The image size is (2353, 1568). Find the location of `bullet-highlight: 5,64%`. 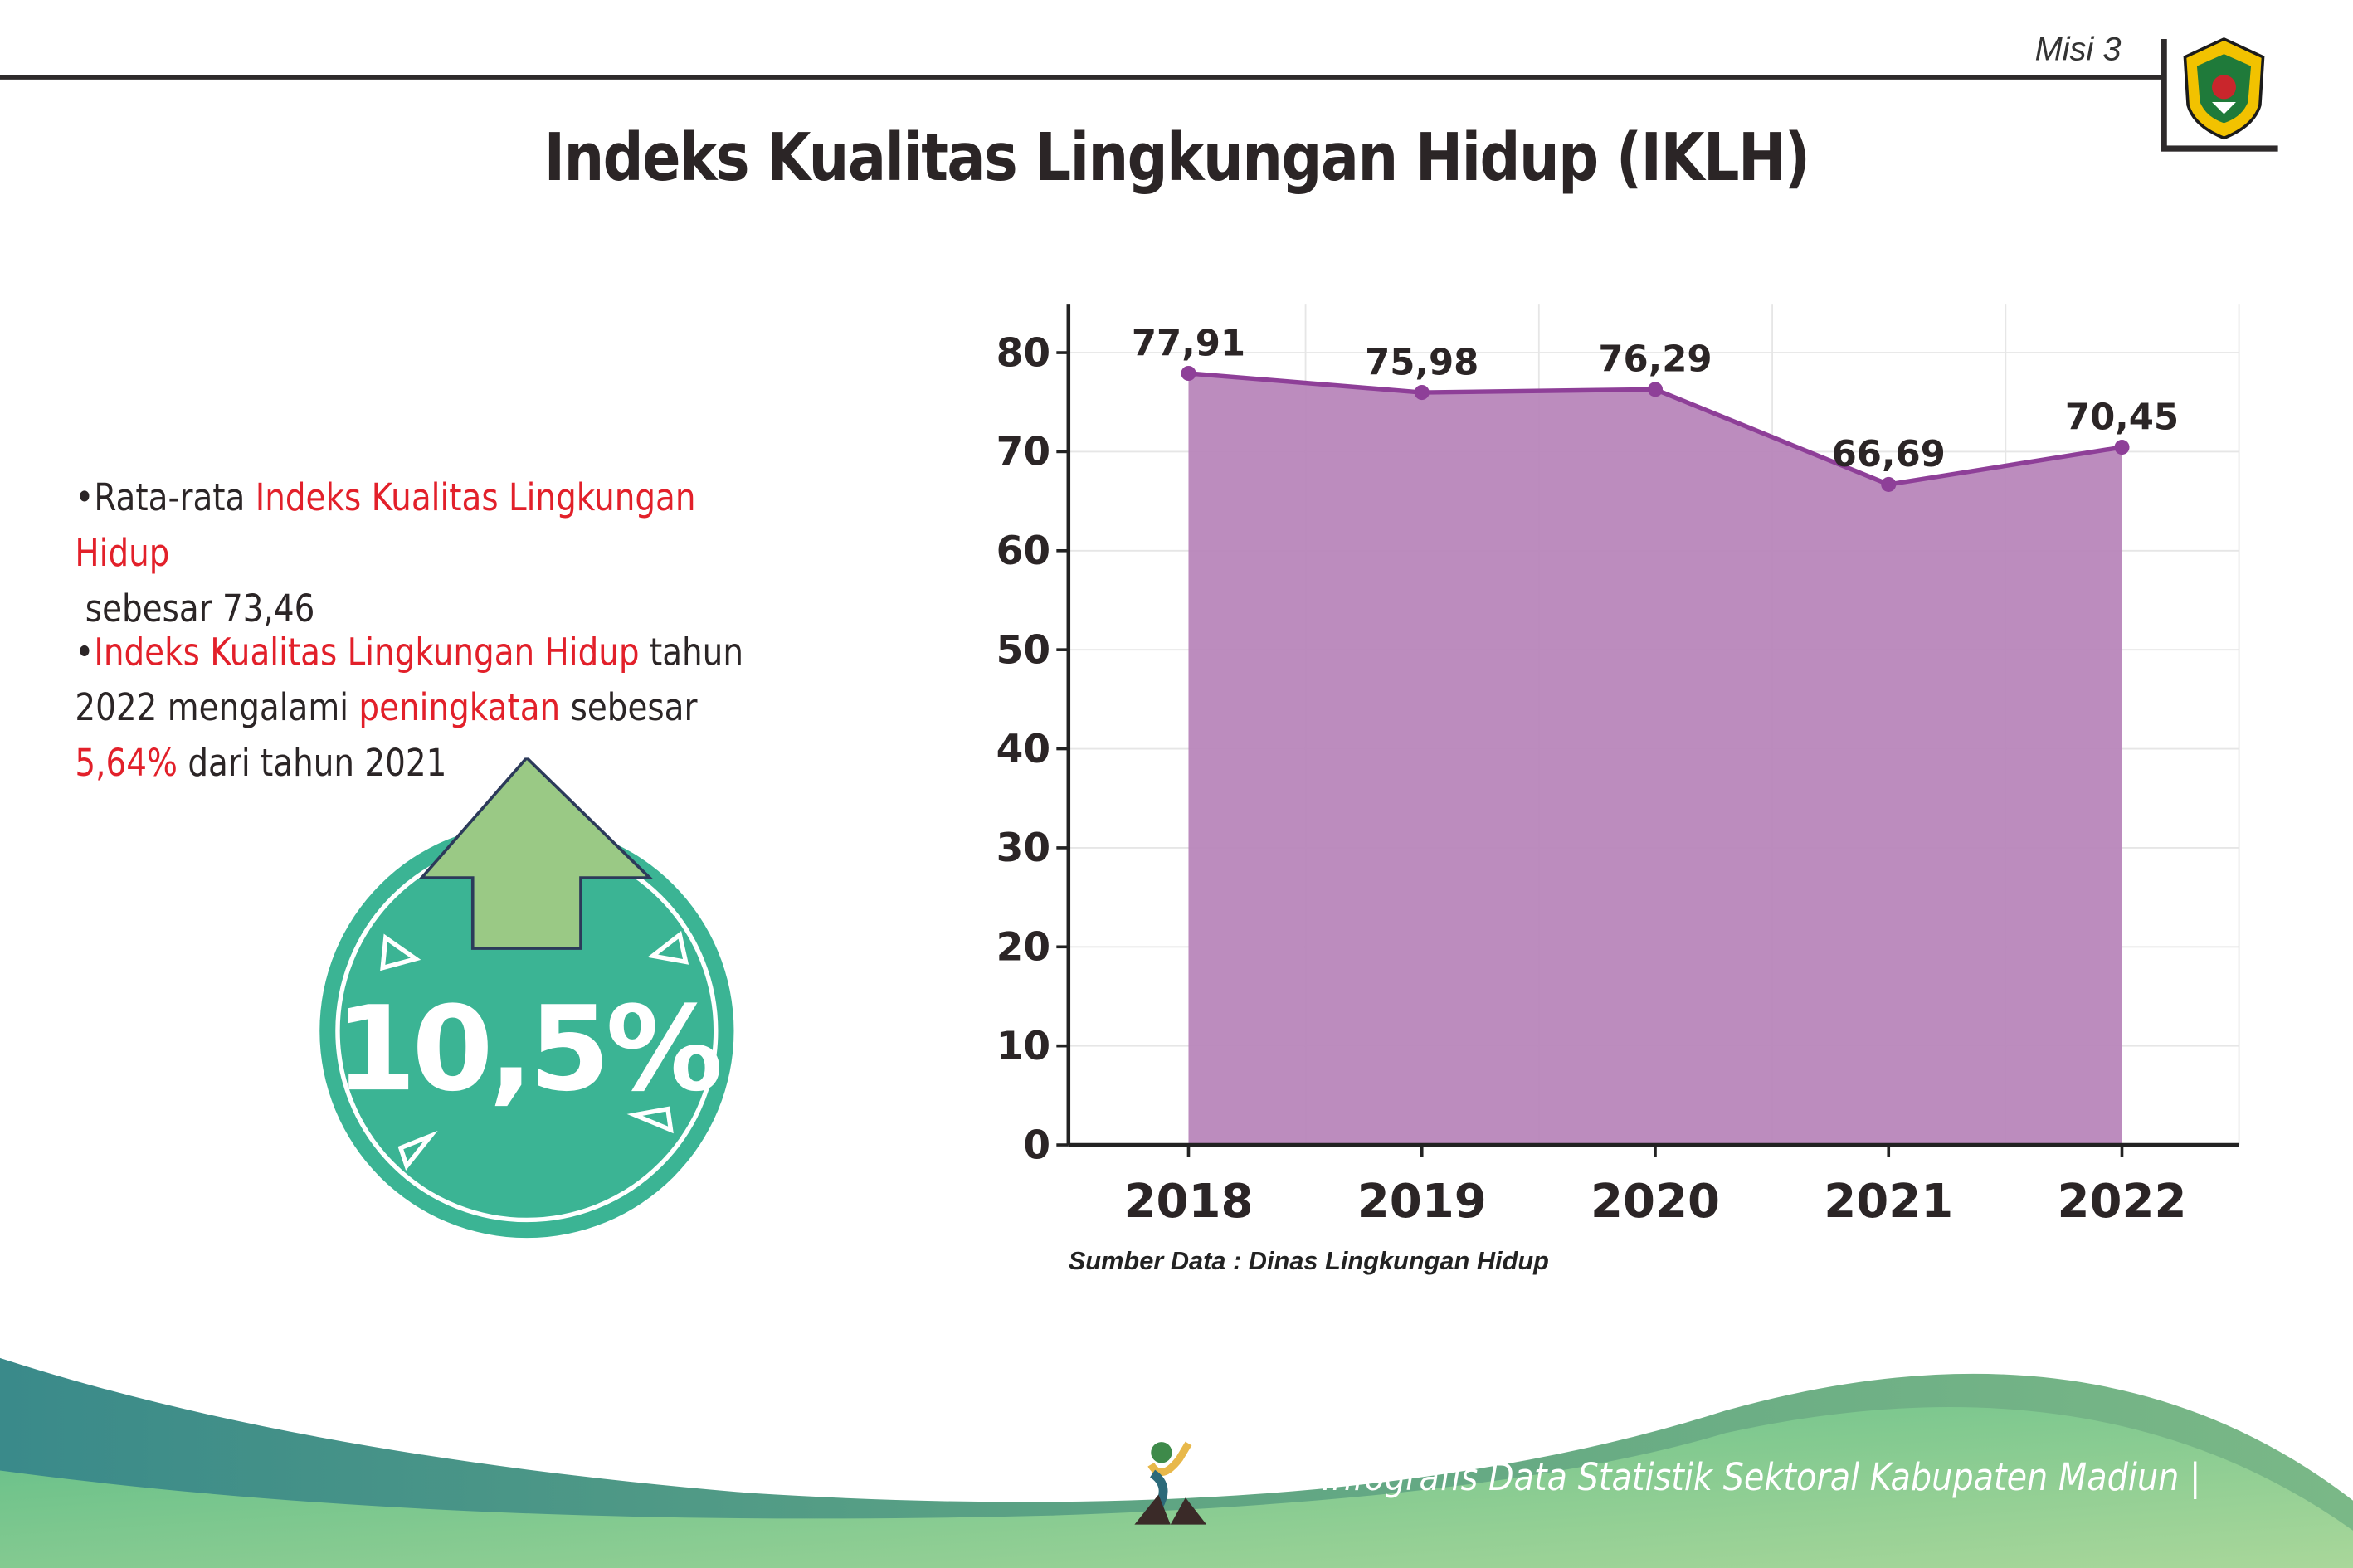

bullet-highlight: 5,64% is located at coordinates (126, 763).